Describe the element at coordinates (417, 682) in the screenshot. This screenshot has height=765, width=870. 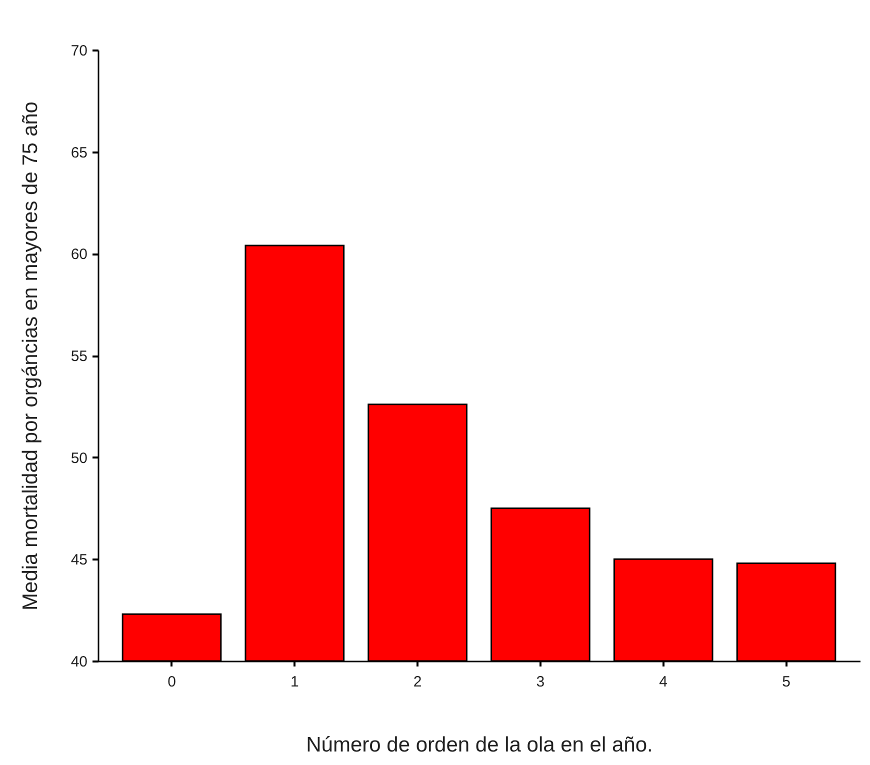
I see `x-tick-label: 2` at that location.